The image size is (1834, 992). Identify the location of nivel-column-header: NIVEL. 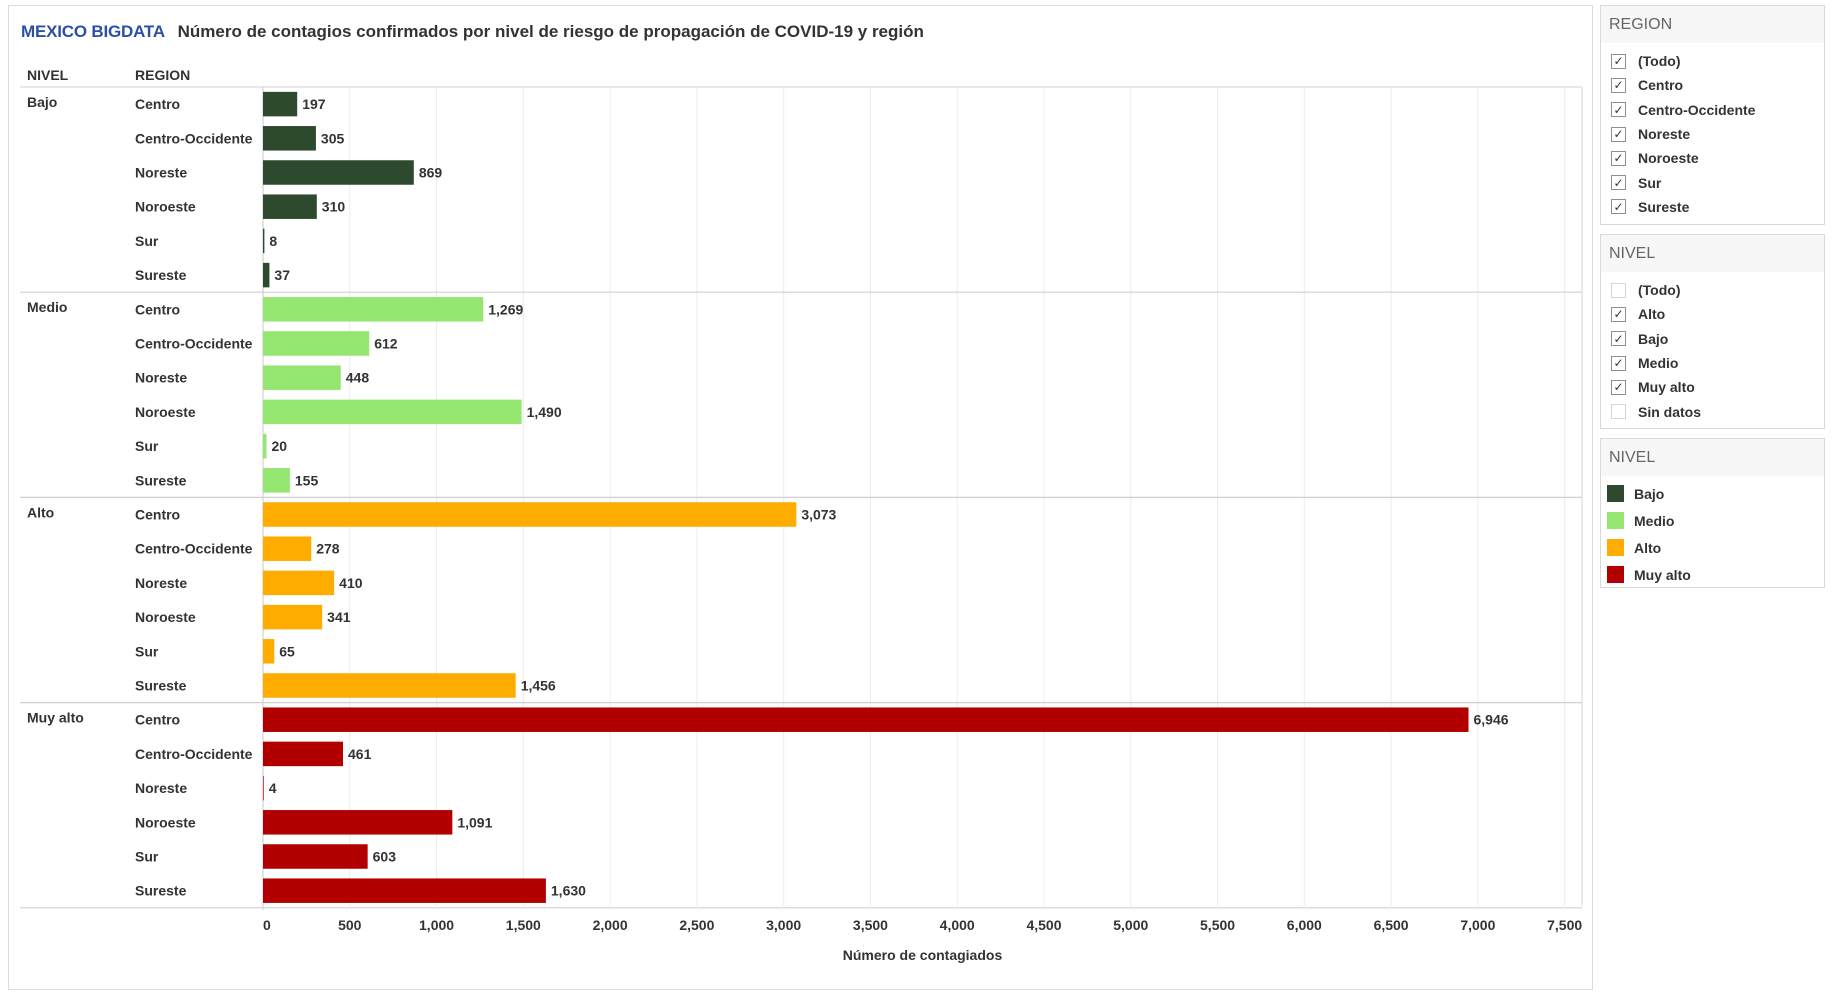
(48, 75).